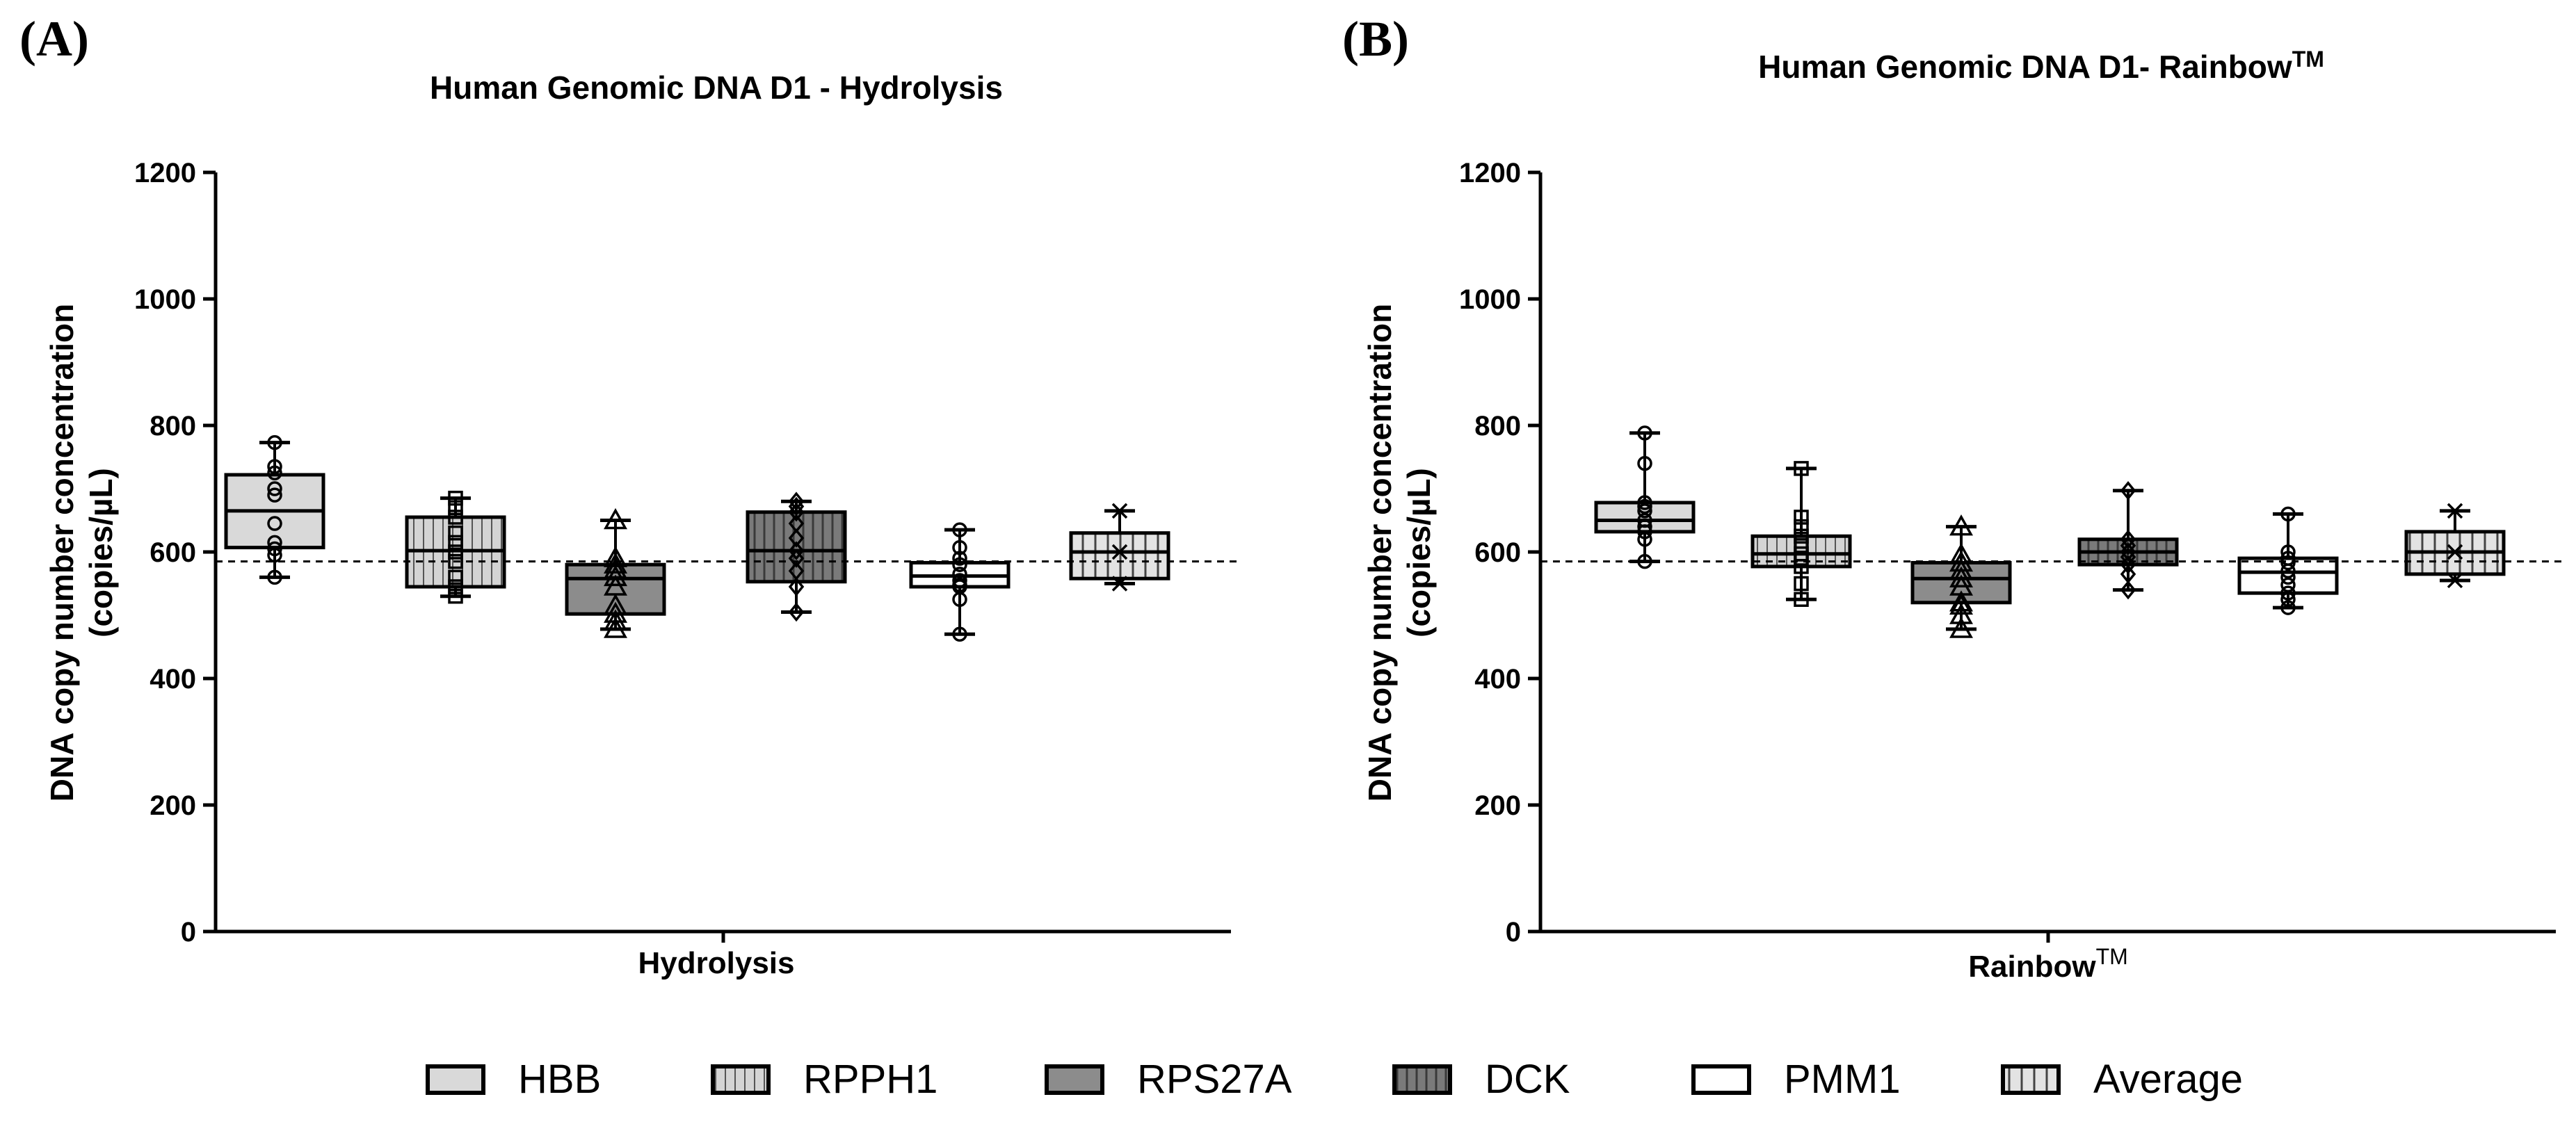  I want to click on box-average, so click(2455, 546).